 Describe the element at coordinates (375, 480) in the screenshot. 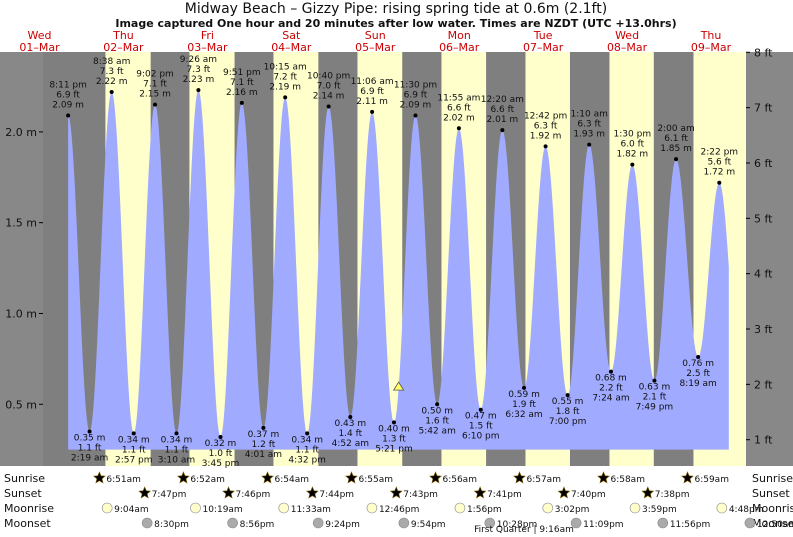

I see `sunrise-time: 6:55am` at that location.